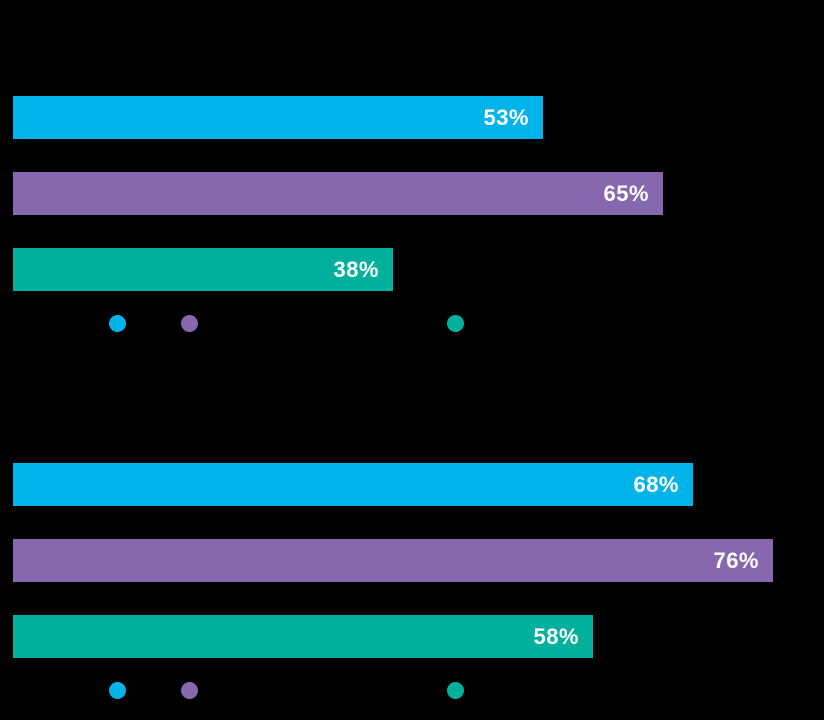 The image size is (824, 720). I want to click on bar-value-label: 68%, so click(656, 484).